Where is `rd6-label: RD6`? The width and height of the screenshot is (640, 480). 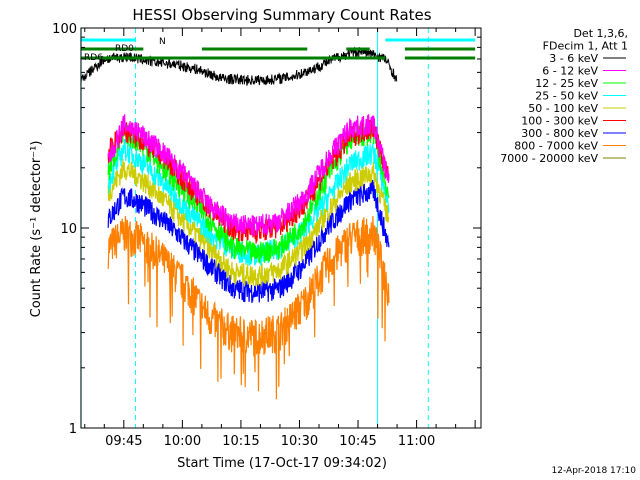 rd6-label: RD6 is located at coordinates (93, 58).